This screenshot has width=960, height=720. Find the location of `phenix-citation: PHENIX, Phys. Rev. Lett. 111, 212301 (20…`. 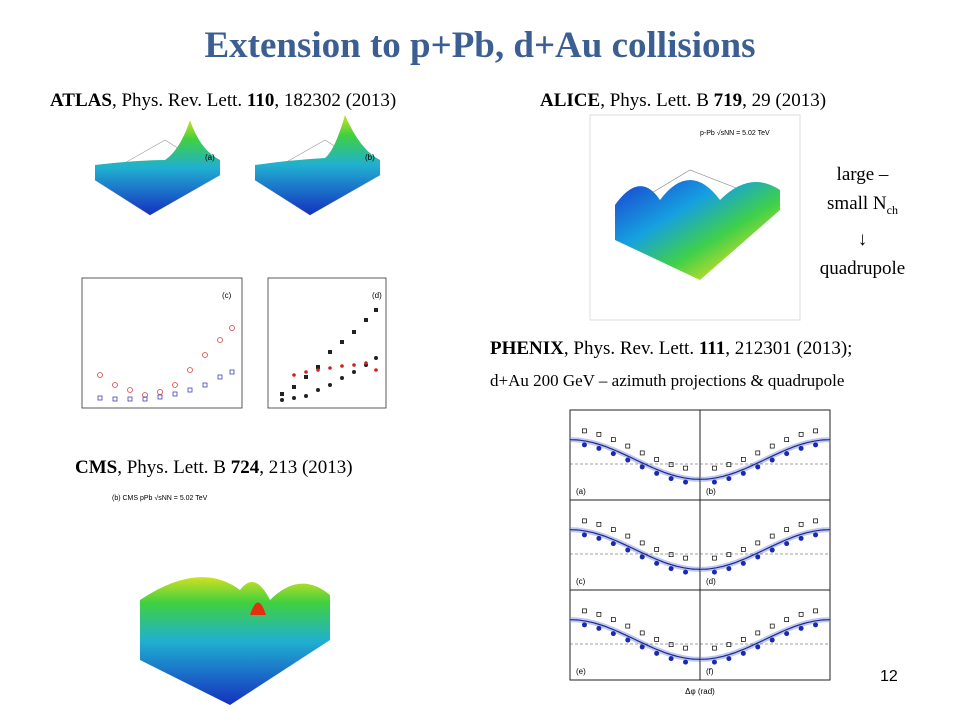

phenix-citation: PHENIX, Phys. Rev. Lett. 111, 212301 (20… is located at coordinates (671, 349).